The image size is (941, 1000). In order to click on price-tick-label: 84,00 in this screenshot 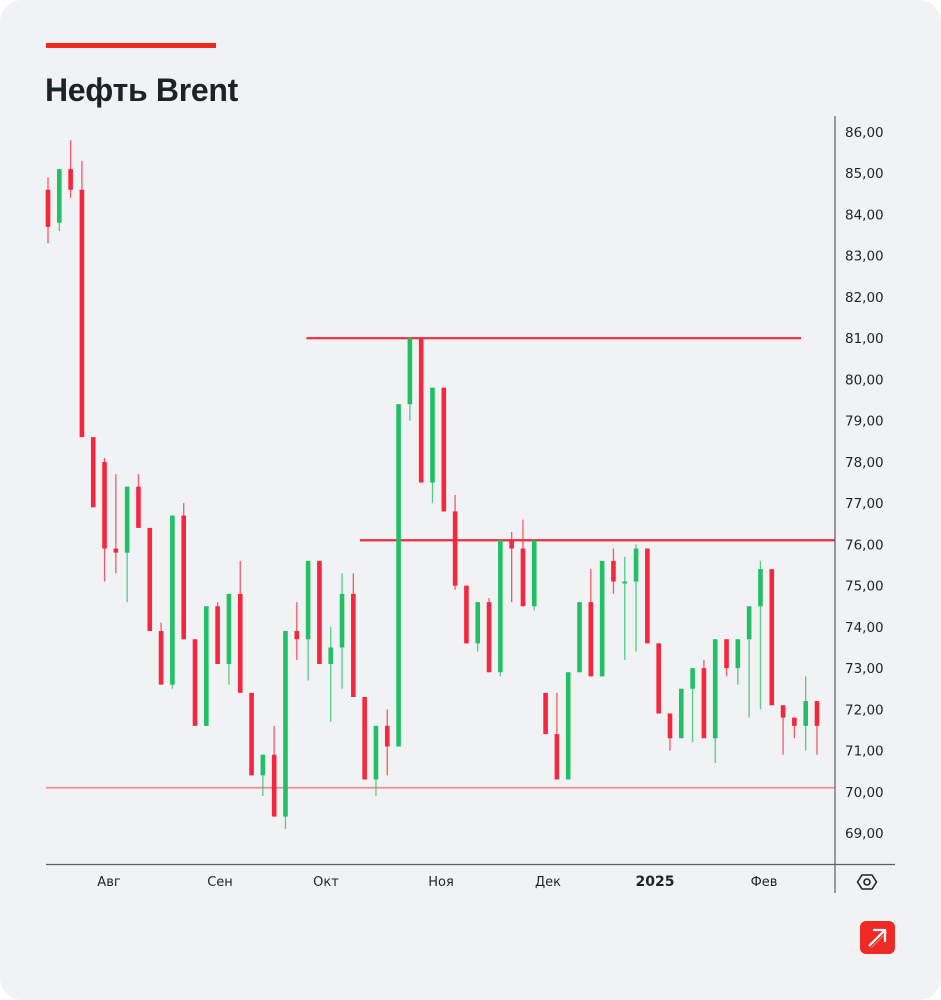, I will do `click(864, 215)`.